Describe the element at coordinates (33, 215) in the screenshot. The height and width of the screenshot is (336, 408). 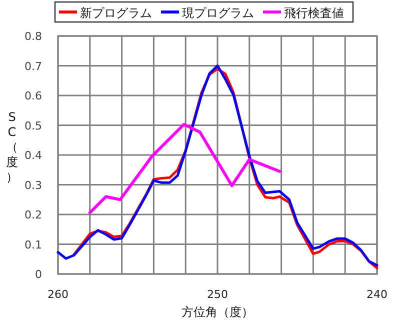
I see `y-tick-label: 0.2` at that location.